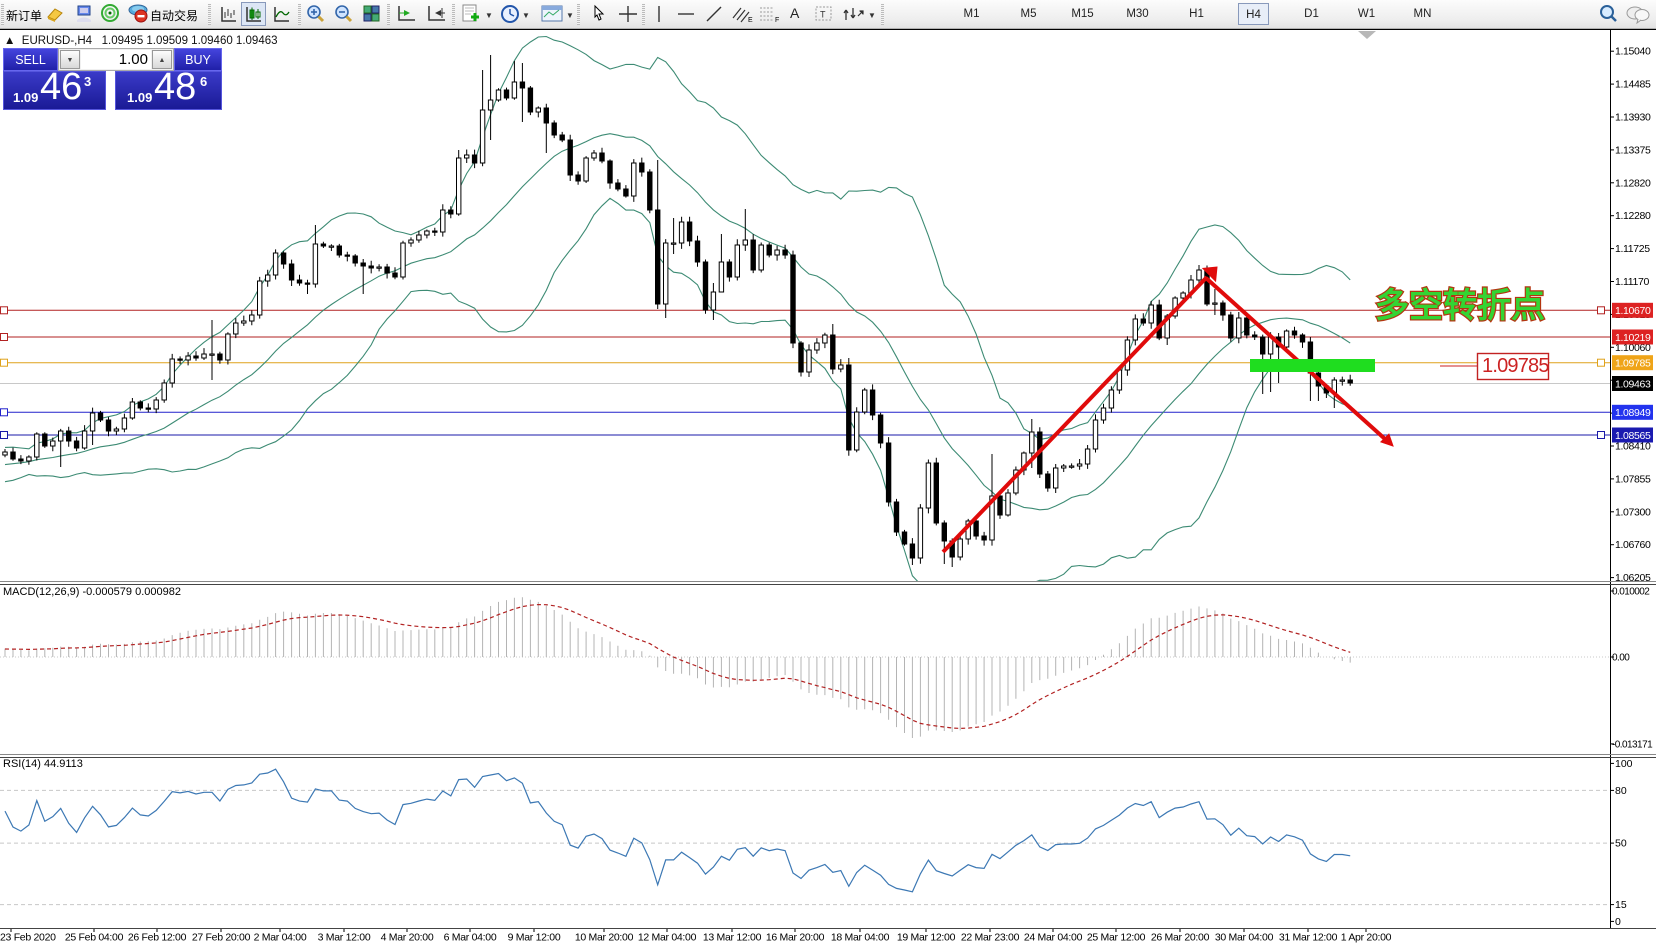 The image size is (1656, 944). Describe the element at coordinates (1631, 592) in the screenshot. I see `svg-text: 0.010002` at that location.